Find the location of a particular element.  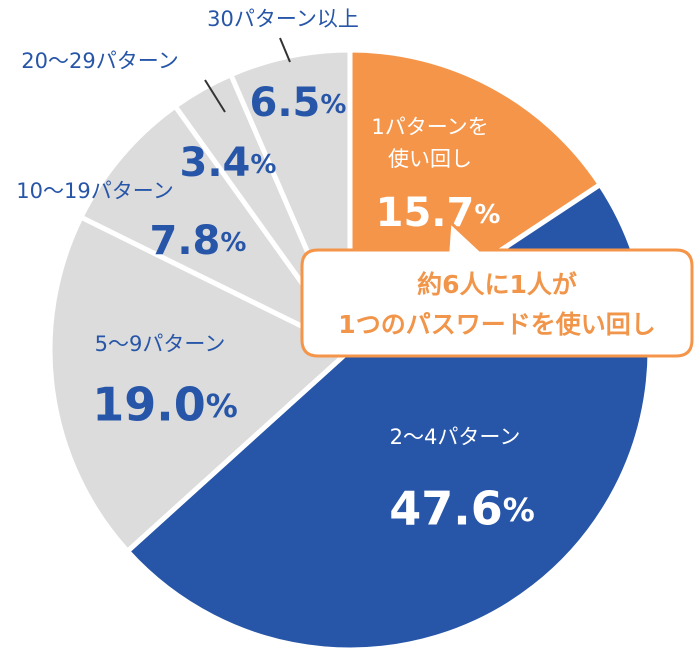

slice-name-label: 20〜29パターン is located at coordinates (99, 61).